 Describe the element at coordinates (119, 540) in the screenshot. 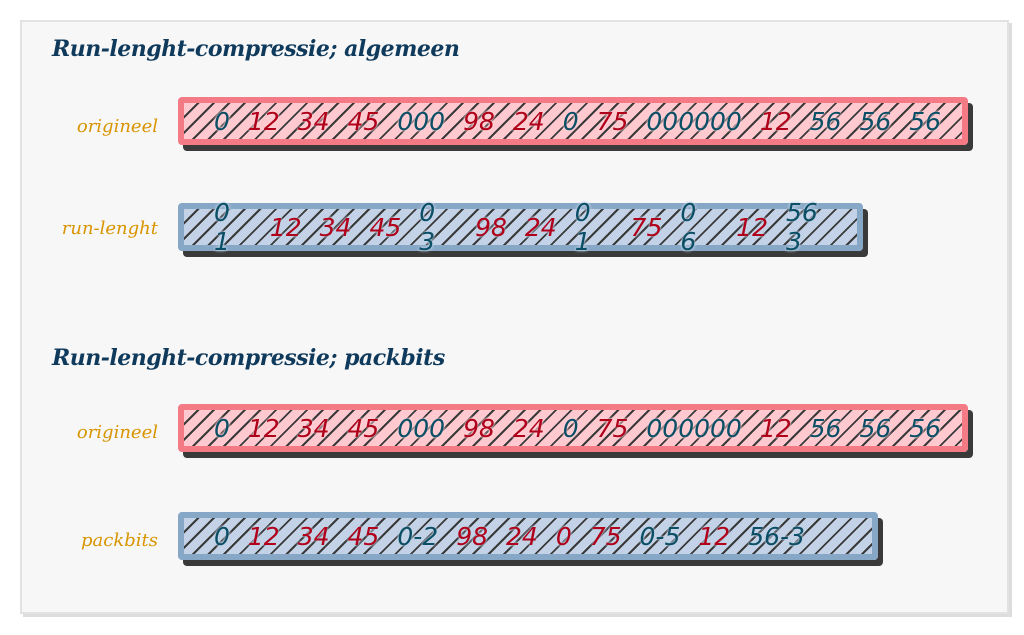

I see `row-label: packbits` at that location.